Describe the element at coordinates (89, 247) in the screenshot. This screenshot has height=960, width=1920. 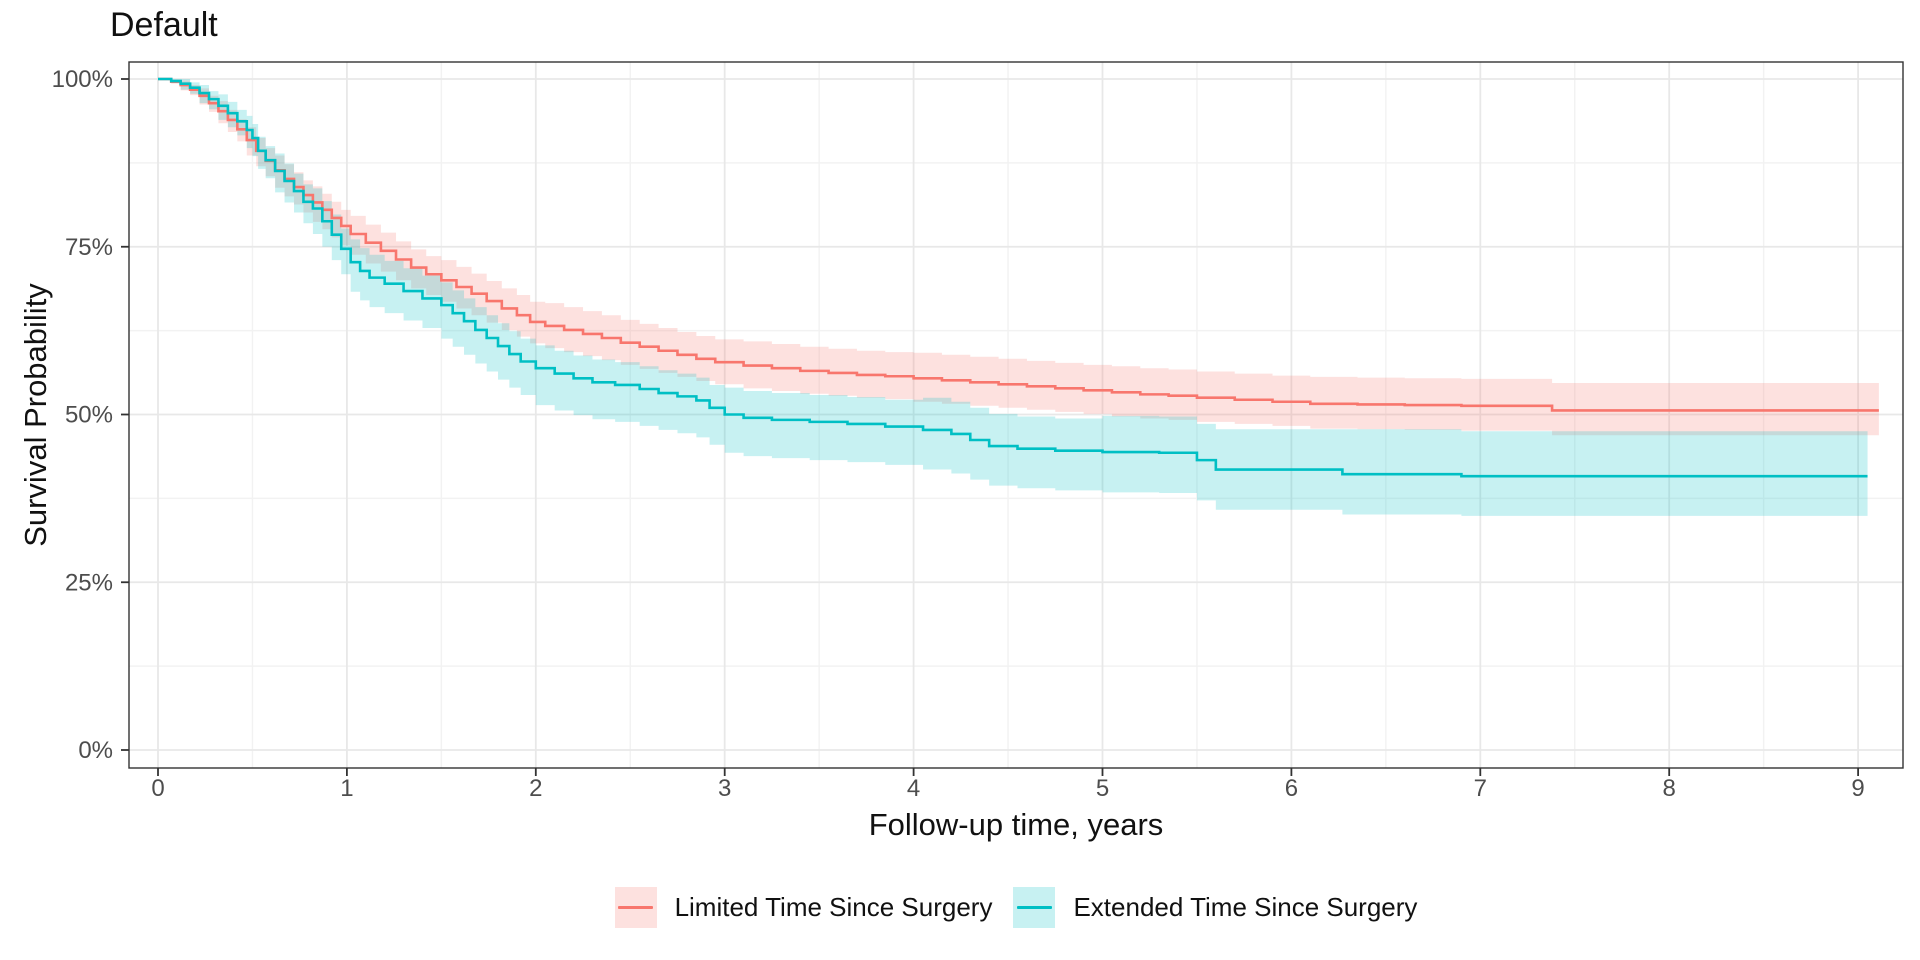
I see `y-tick-label: 75%` at that location.